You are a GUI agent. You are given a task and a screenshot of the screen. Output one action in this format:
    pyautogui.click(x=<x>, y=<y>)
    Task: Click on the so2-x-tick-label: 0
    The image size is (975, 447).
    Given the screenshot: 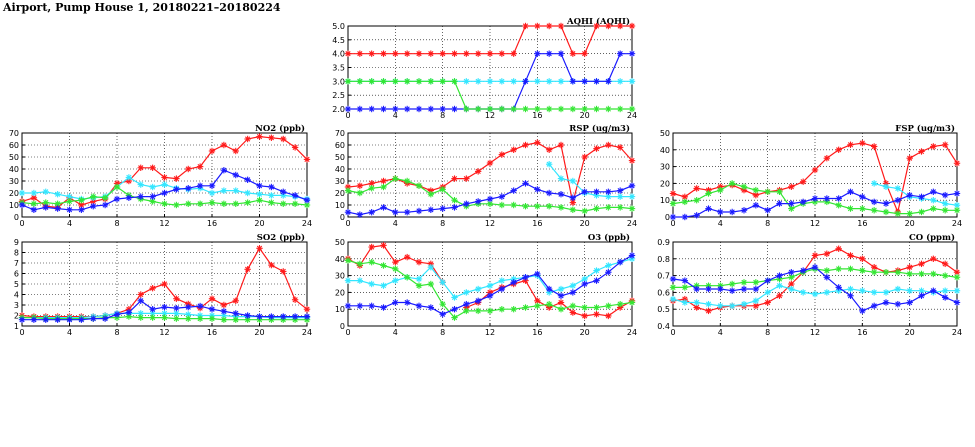 What is the action you would take?
    pyautogui.click(x=21, y=332)
    